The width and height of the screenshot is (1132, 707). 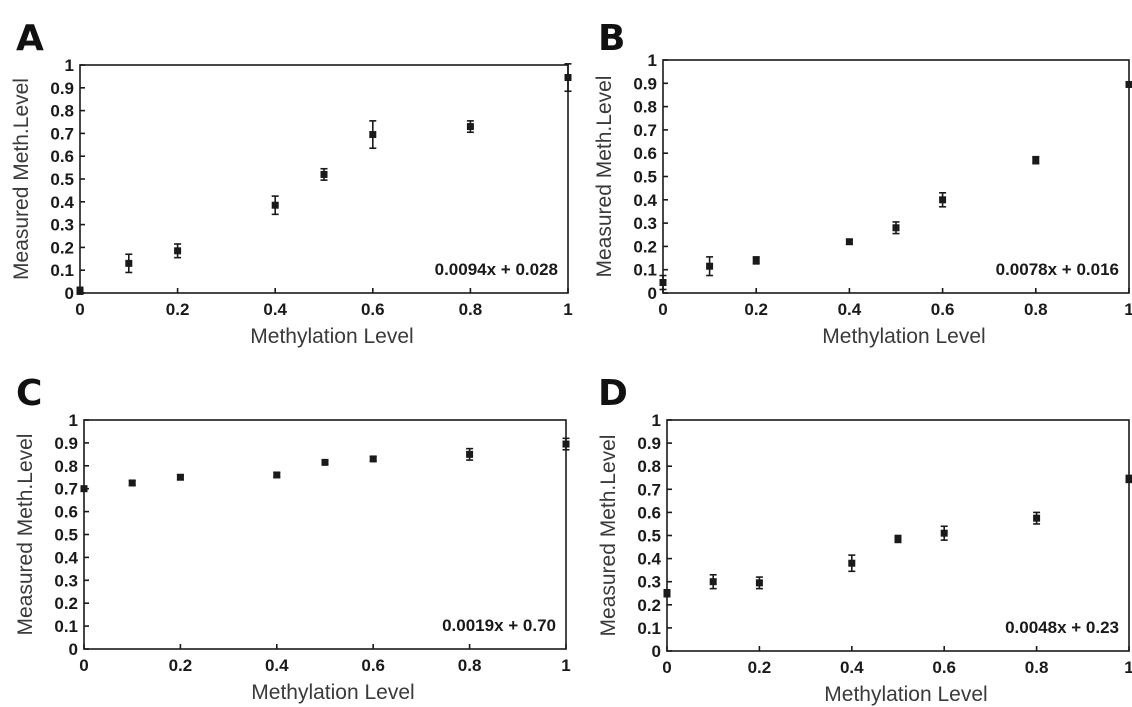 What do you see at coordinates (611, 38) in the screenshot?
I see `panel-label: B` at bounding box center [611, 38].